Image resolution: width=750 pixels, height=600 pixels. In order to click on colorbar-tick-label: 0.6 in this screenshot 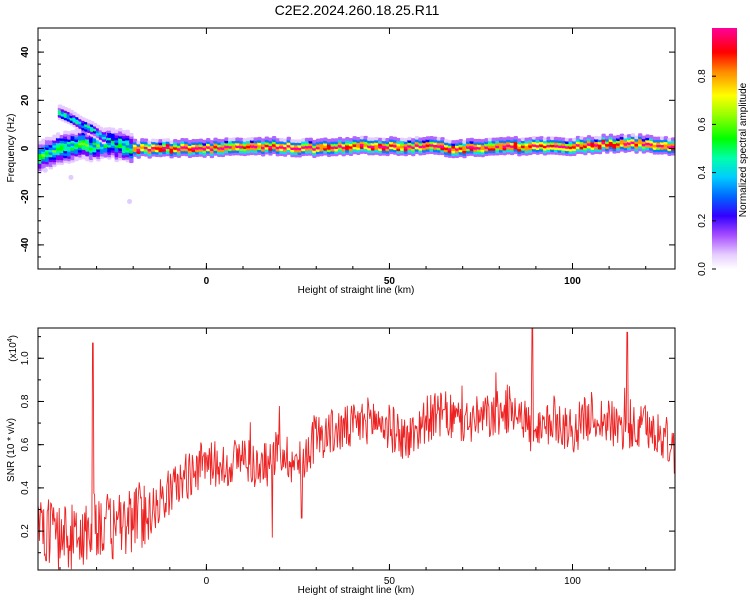, I will do `click(702, 124)`.